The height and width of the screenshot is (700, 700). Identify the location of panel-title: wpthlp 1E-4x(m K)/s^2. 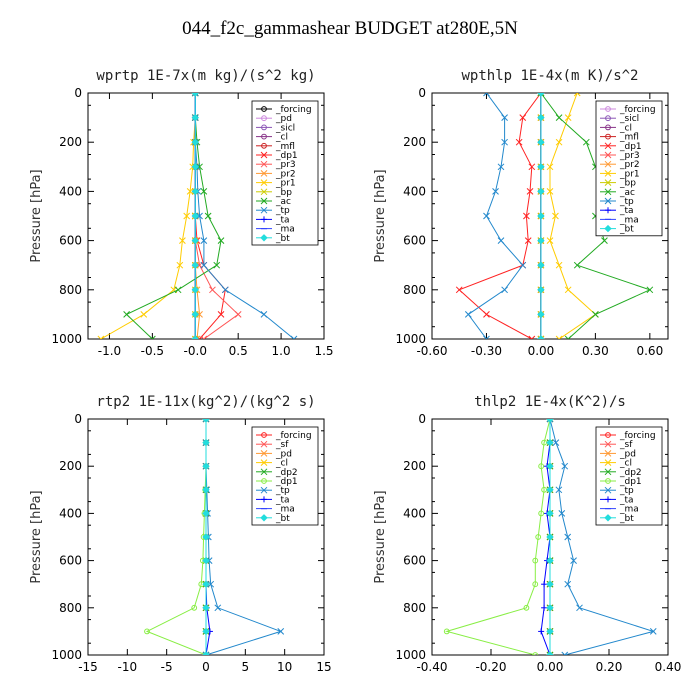
(549, 76).